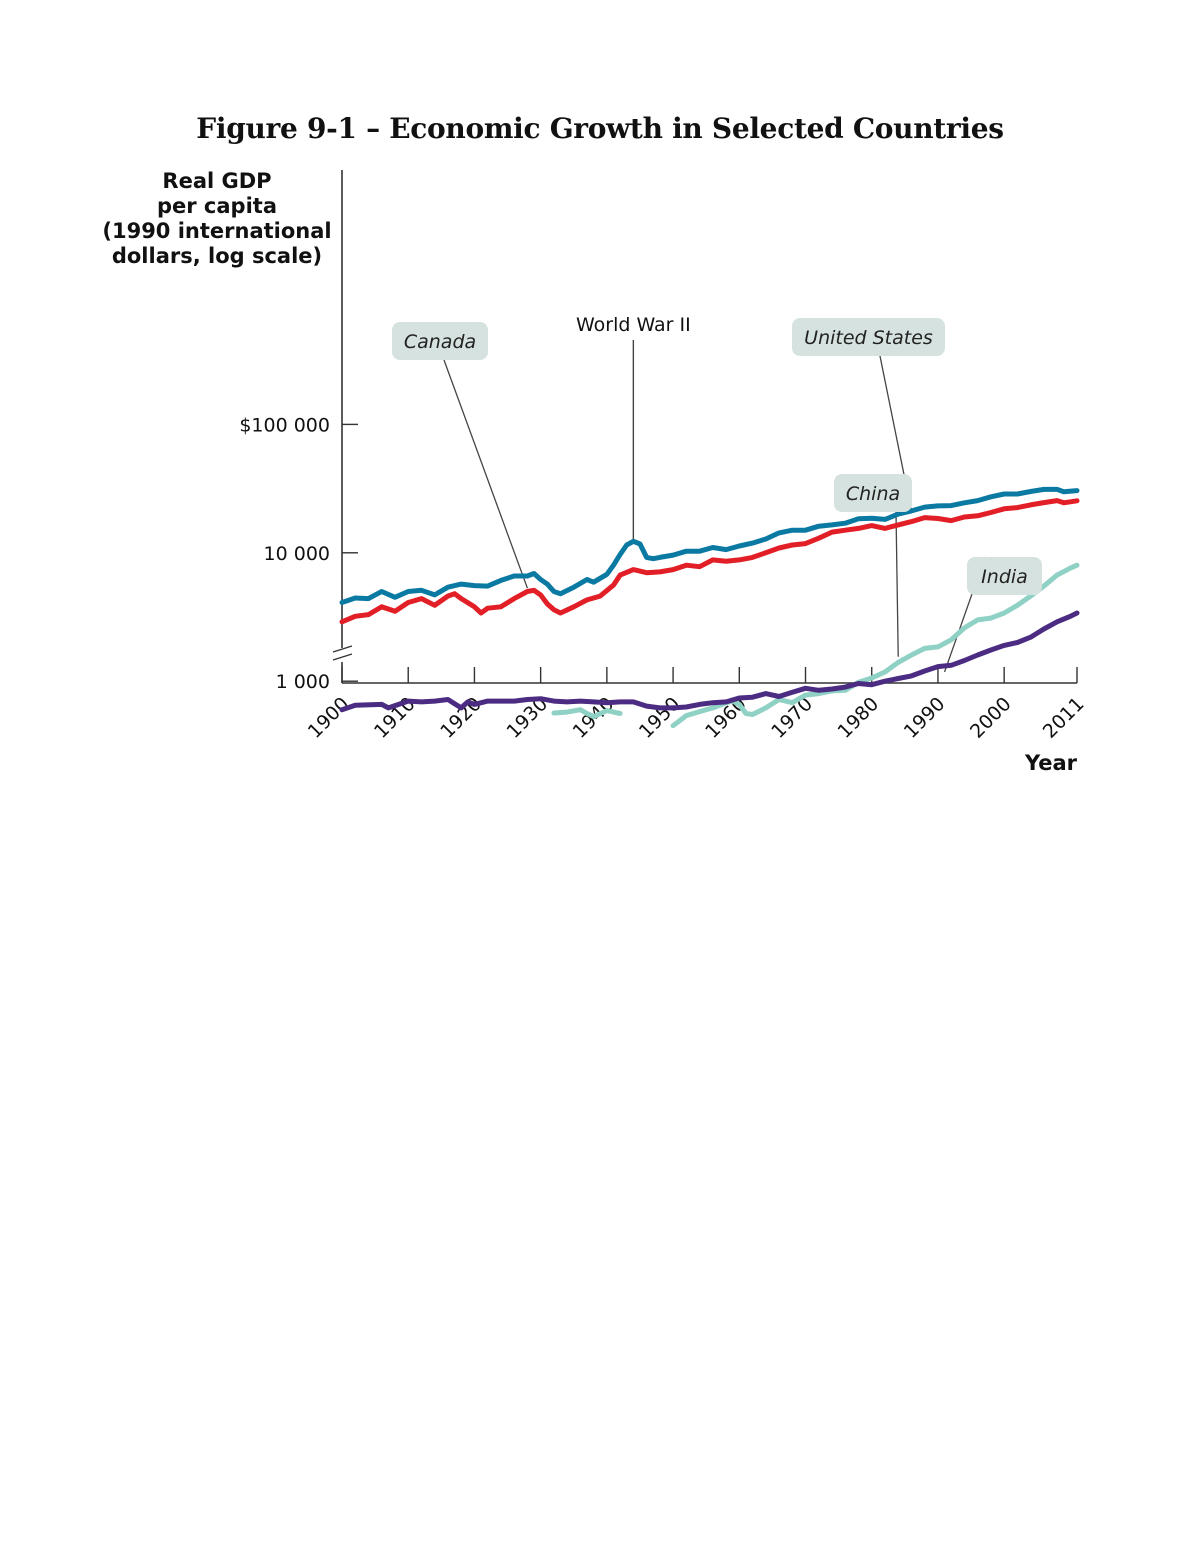 Image resolution: width=1200 pixels, height=1553 pixels. I want to click on series-label-box-china, so click(873, 493).